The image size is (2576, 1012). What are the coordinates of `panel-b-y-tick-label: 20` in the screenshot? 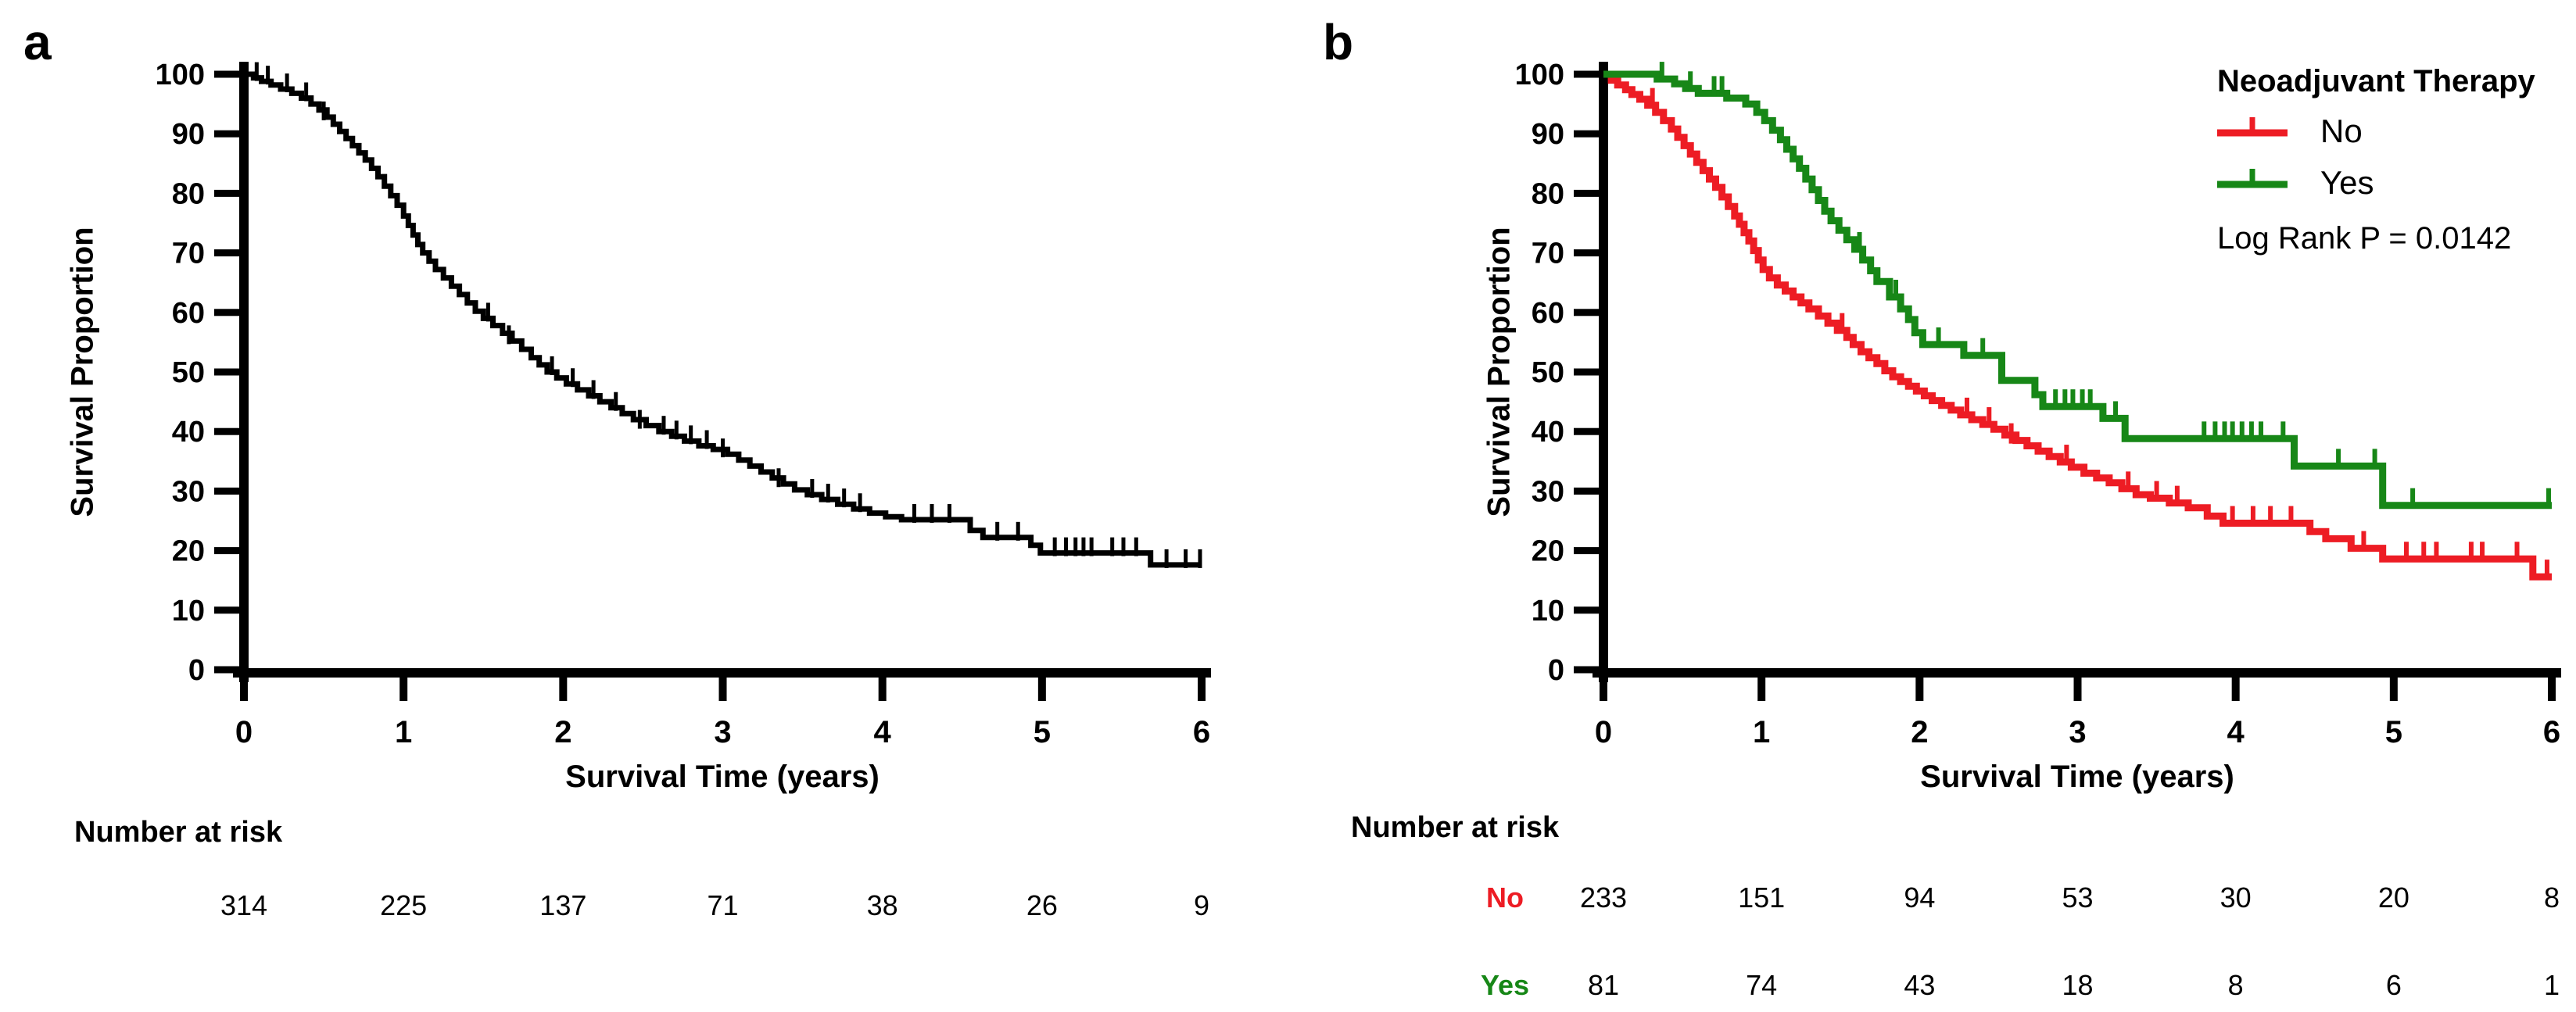 It's located at (1548, 551).